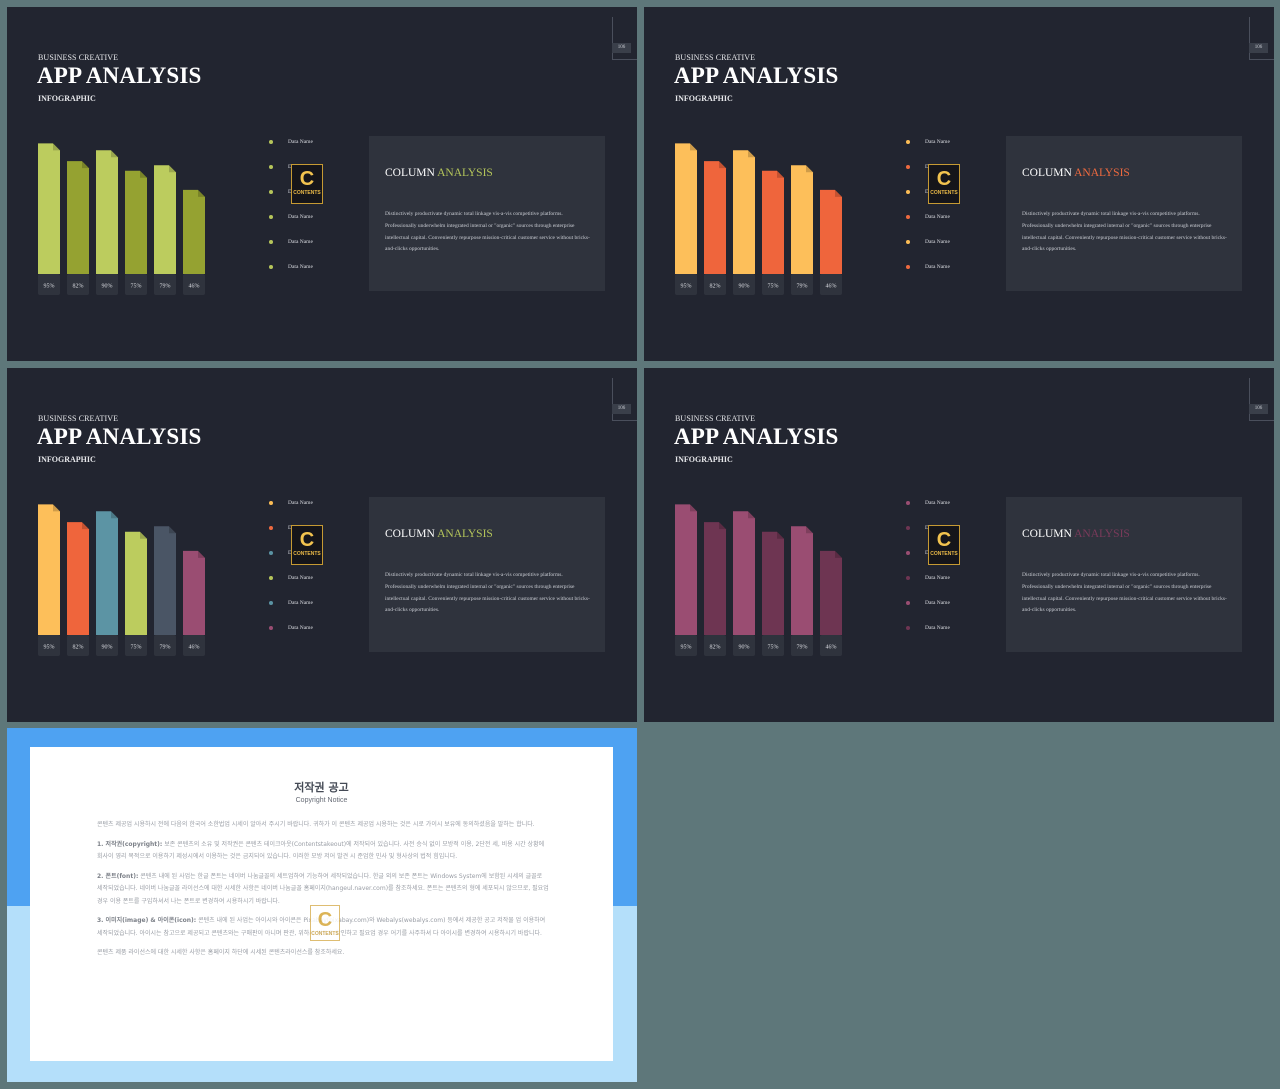 The image size is (1280, 1089). What do you see at coordinates (1258, 409) in the screenshot?
I see `page-number: 106` at bounding box center [1258, 409].